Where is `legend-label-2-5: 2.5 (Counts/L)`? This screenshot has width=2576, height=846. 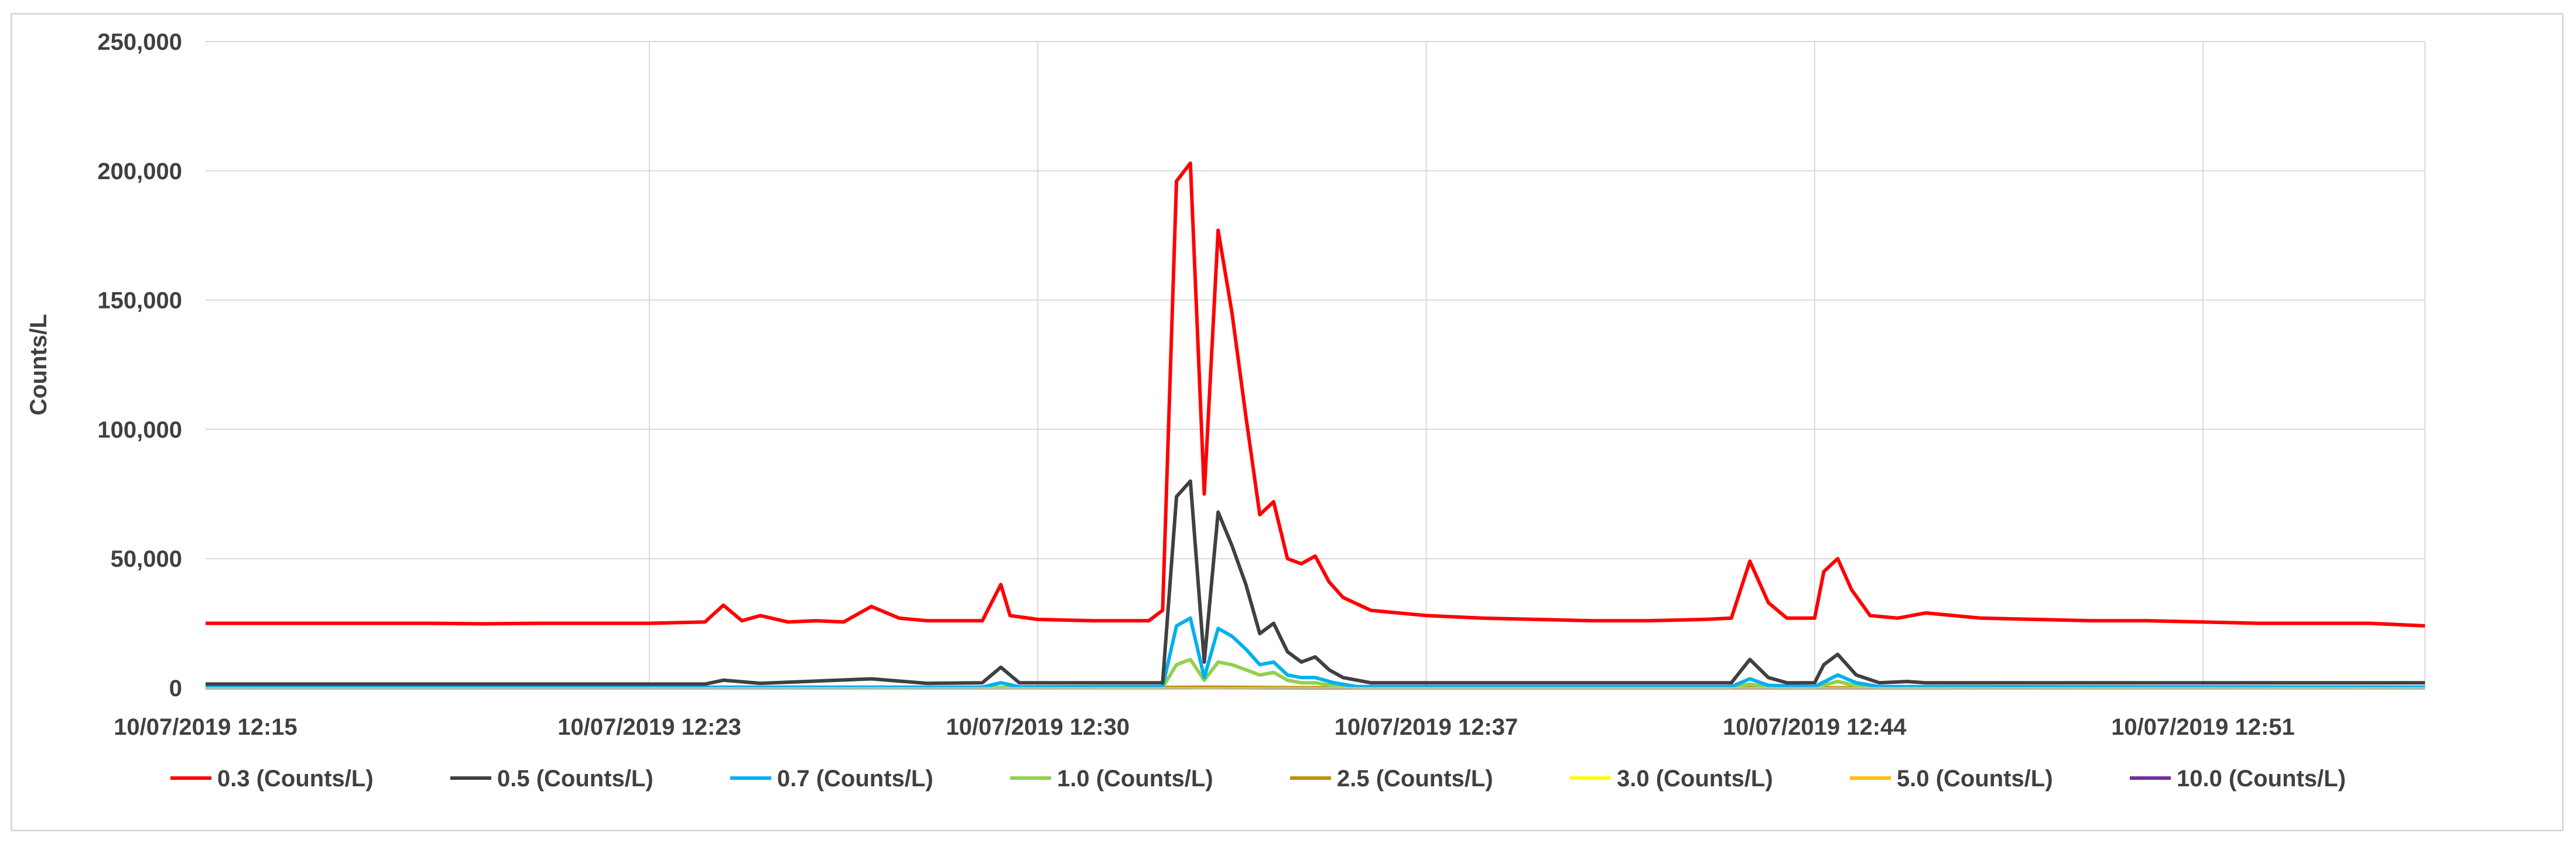
legend-label-2-5: 2.5 (Counts/L) is located at coordinates (1415, 779).